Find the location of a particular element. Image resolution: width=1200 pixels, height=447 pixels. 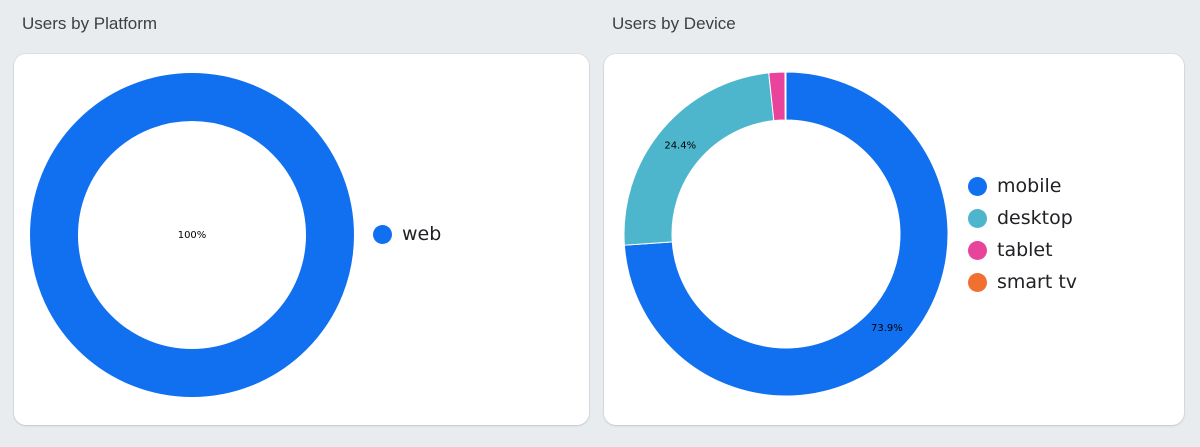

legend-label-desktop: desktop is located at coordinates (1035, 218).